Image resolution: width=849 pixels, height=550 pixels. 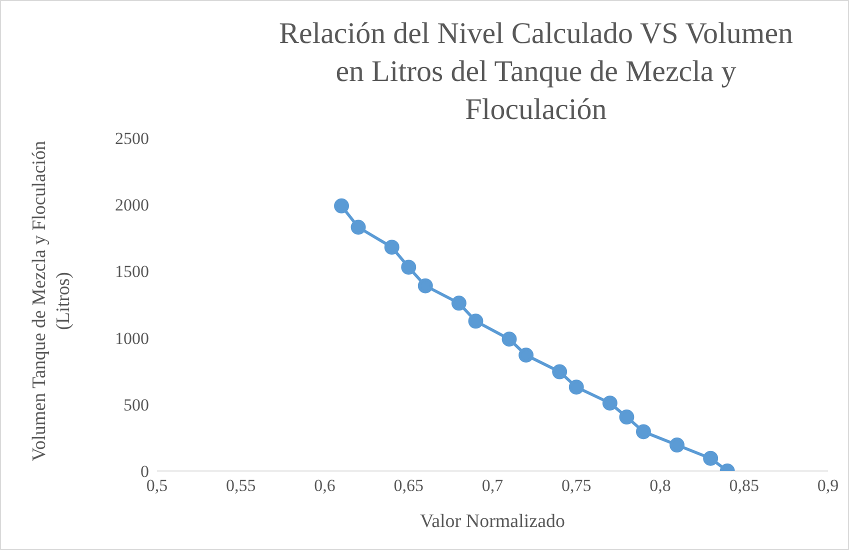 What do you see at coordinates (132, 205) in the screenshot?
I see `y-tick-label: 2000` at bounding box center [132, 205].